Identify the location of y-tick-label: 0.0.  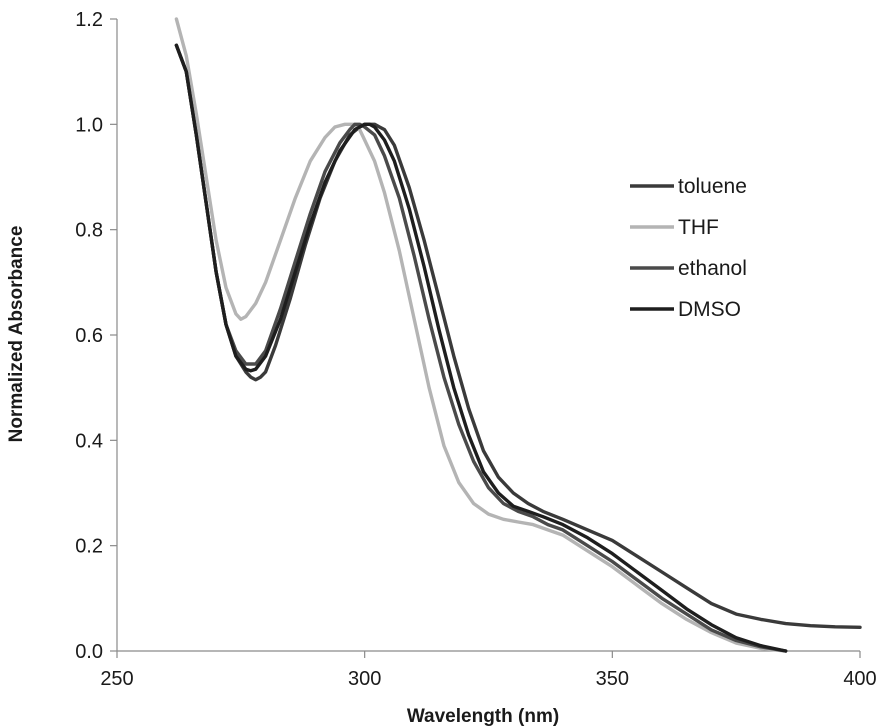
(89, 652).